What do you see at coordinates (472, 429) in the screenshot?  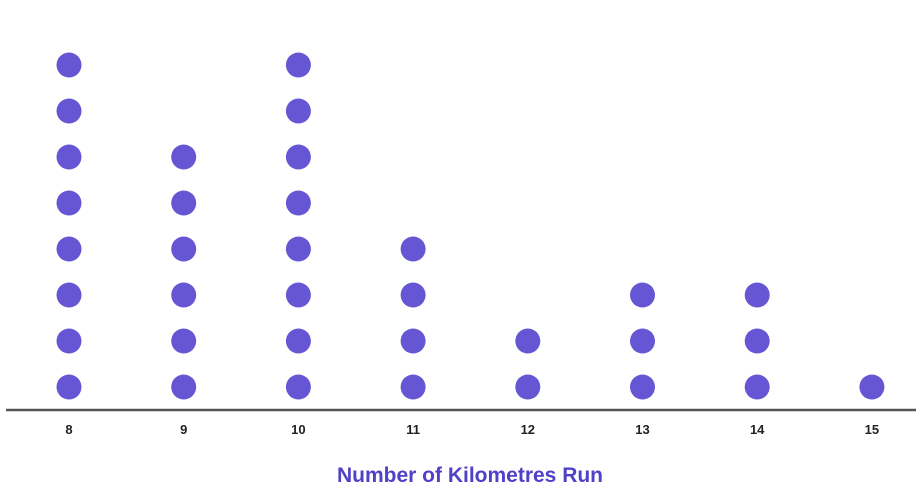 I see `x-axis-ticks: 8 9 10 11 12 13 14 15` at bounding box center [472, 429].